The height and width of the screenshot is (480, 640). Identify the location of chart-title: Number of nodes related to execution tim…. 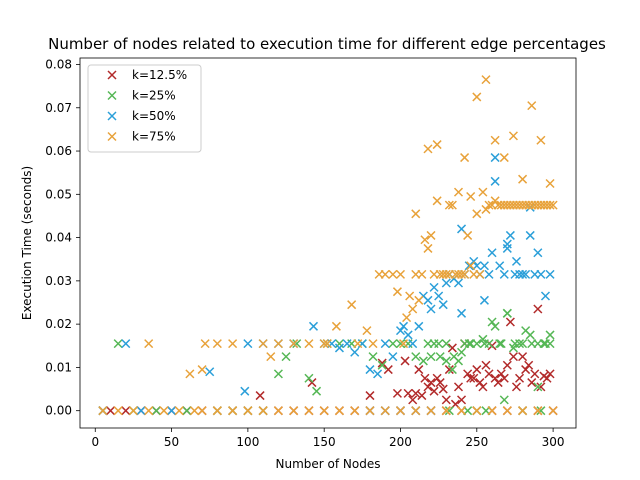
(327, 44).